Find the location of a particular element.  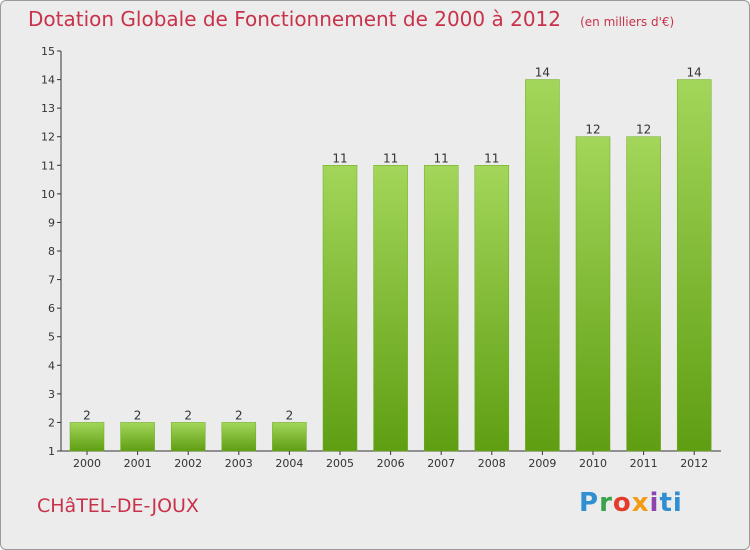

logo-letter: x is located at coordinates (640, 503).